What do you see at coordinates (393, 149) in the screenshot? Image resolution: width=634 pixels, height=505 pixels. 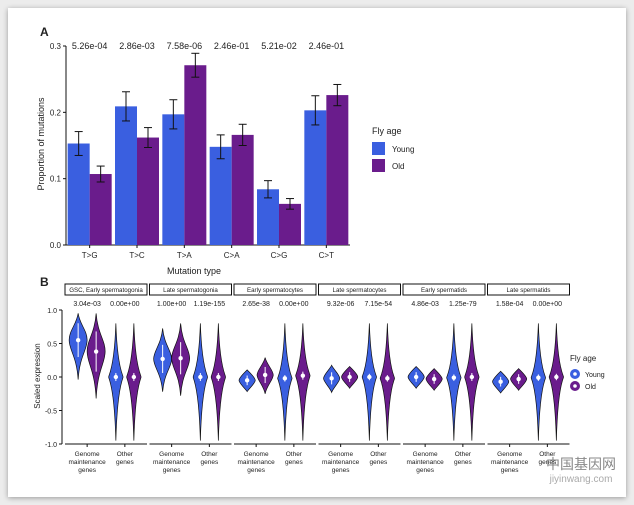 I see `panel-a-legend: Fly age Young Old` at bounding box center [393, 149].